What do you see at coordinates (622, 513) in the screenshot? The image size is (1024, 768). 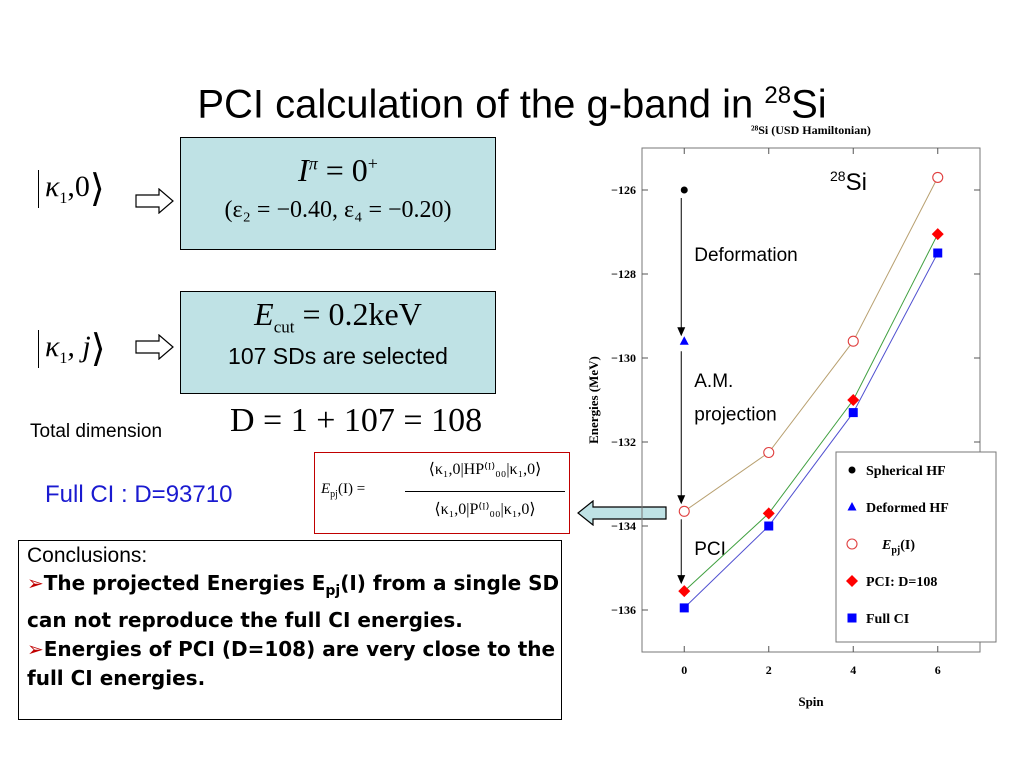 I see `left-arrow-icon` at bounding box center [622, 513].